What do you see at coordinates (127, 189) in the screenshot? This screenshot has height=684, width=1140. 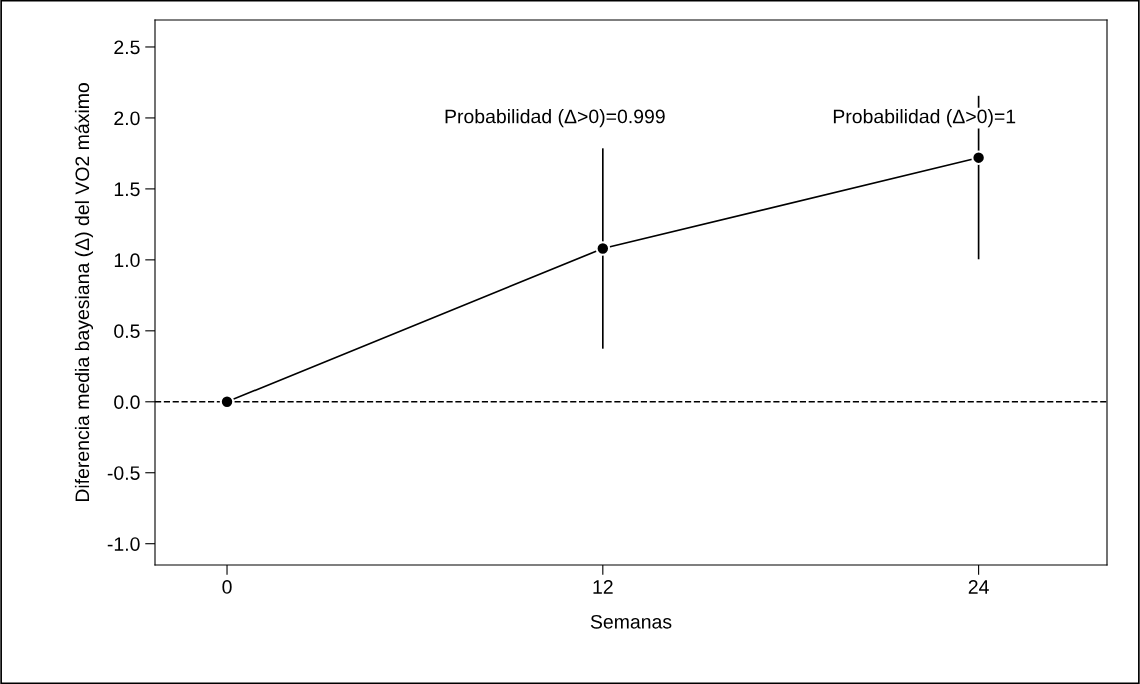 I see `y-tick-label: 1.5` at bounding box center [127, 189].